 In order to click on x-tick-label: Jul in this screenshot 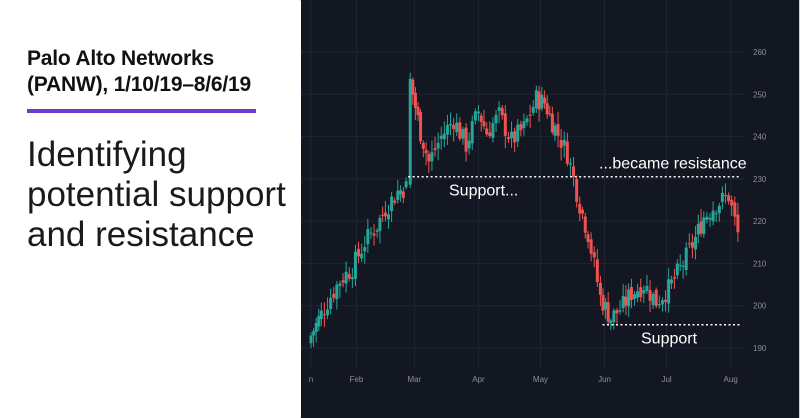, I will do `click(666, 379)`.